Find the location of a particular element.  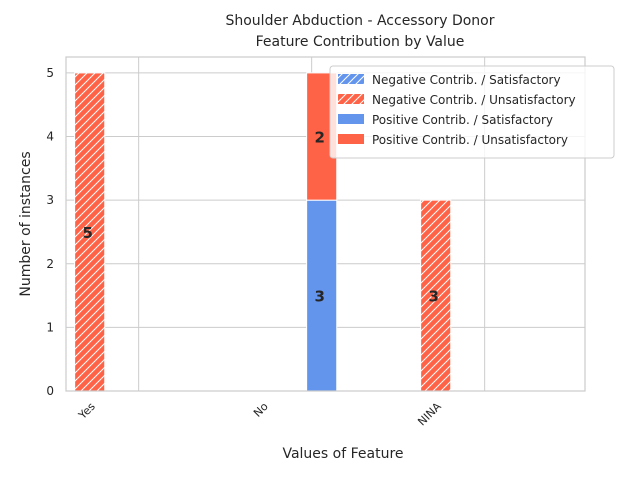

legend-entry: Positive Contrib. / Satisfactory is located at coordinates (462, 120).